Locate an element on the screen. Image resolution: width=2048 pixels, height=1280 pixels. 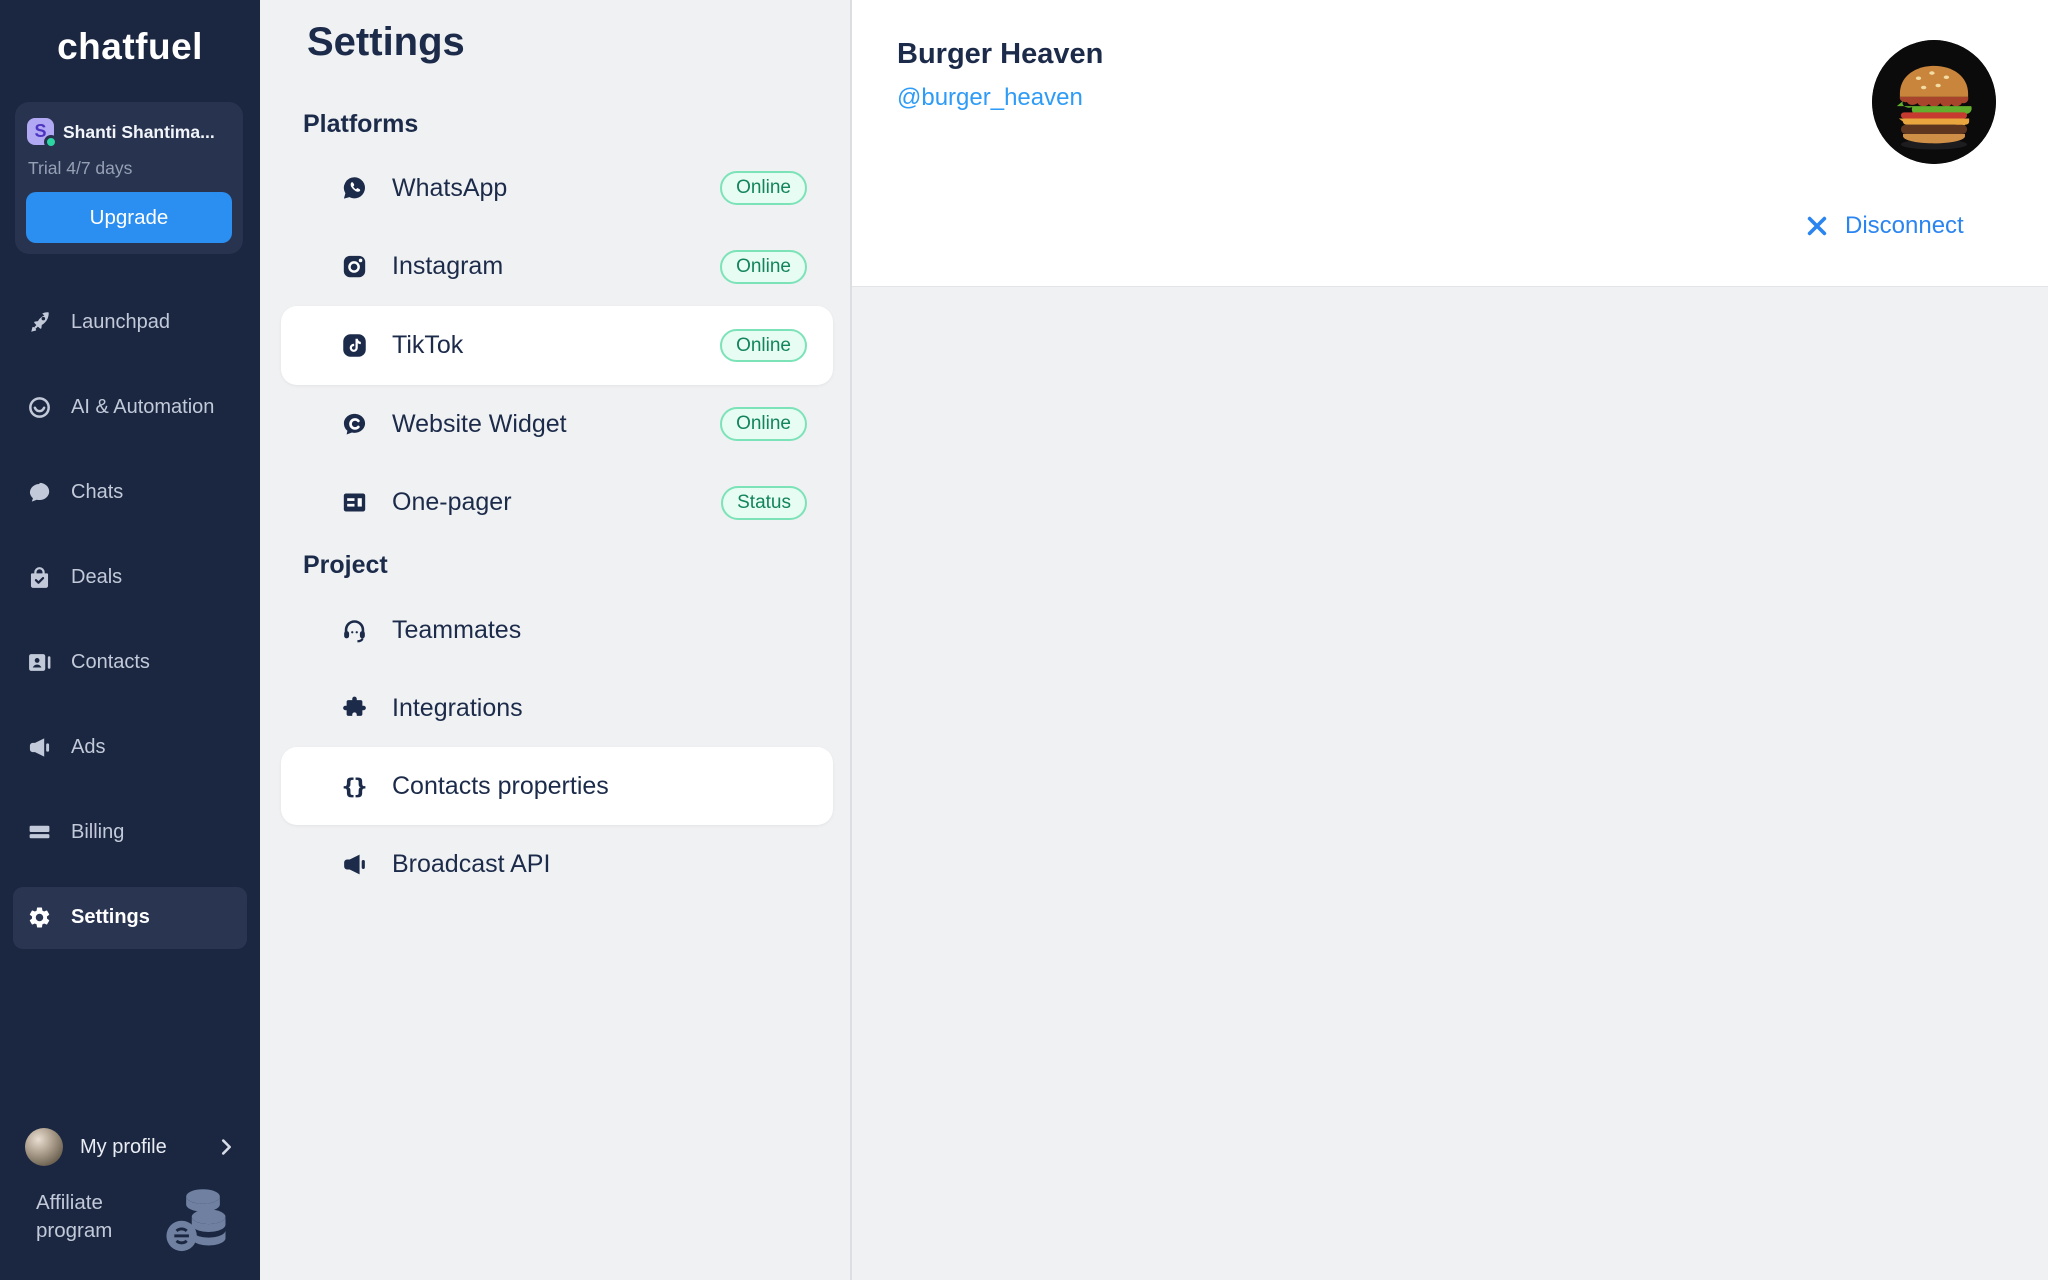
platform-label: One-pager is located at coordinates (452, 502).